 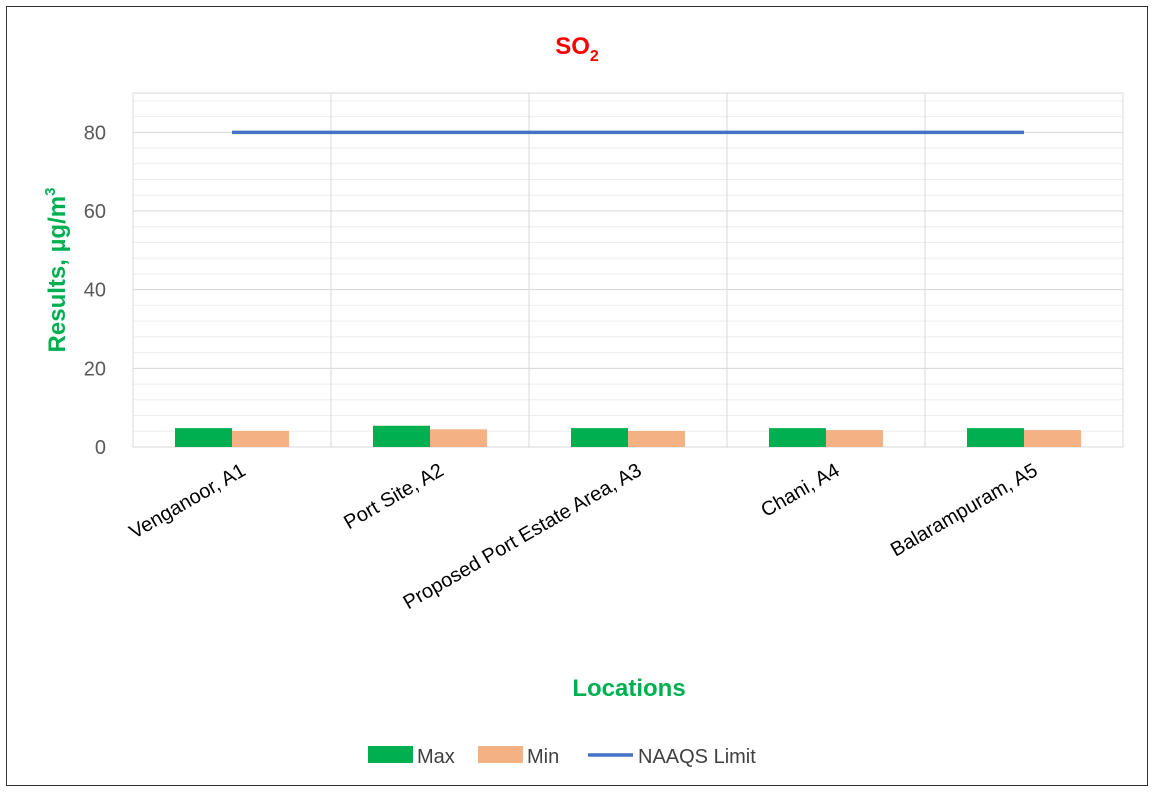 What do you see at coordinates (393, 496) in the screenshot?
I see `x-tick-label: Port Site, A2` at bounding box center [393, 496].